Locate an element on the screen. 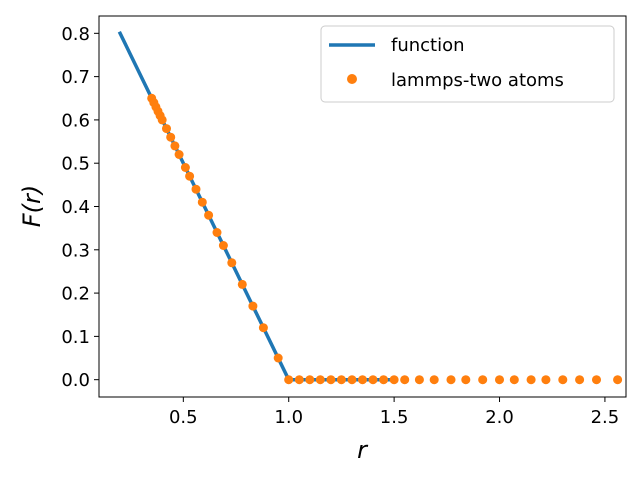 The height and width of the screenshot is (480, 640). legend-label-function: function is located at coordinates (428, 45).